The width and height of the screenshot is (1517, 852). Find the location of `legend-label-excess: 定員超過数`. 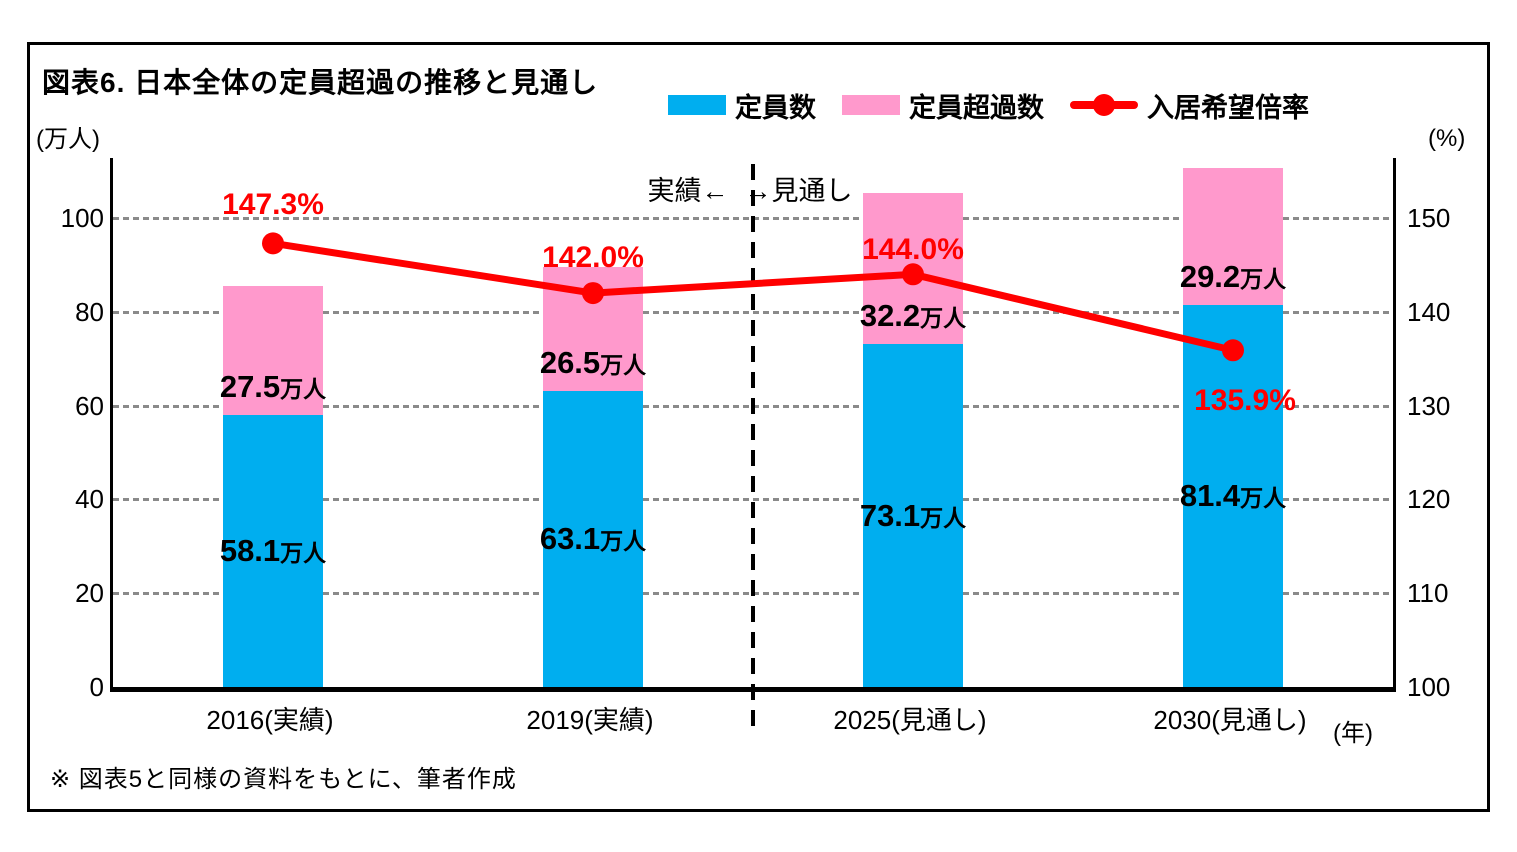

legend-label-excess: 定員超過数 is located at coordinates (976, 107).